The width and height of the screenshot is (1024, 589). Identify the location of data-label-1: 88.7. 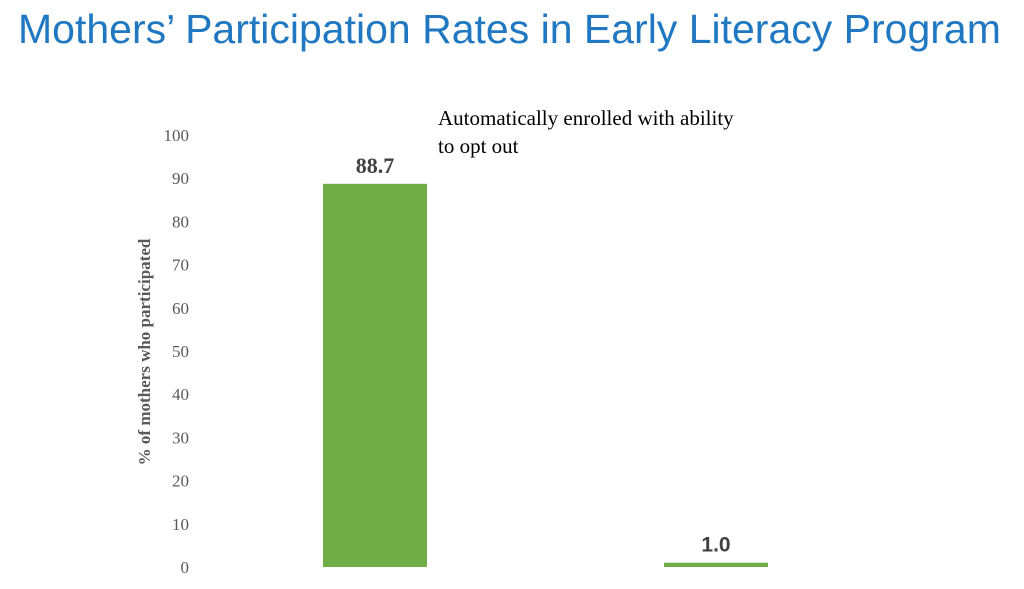
(375, 165).